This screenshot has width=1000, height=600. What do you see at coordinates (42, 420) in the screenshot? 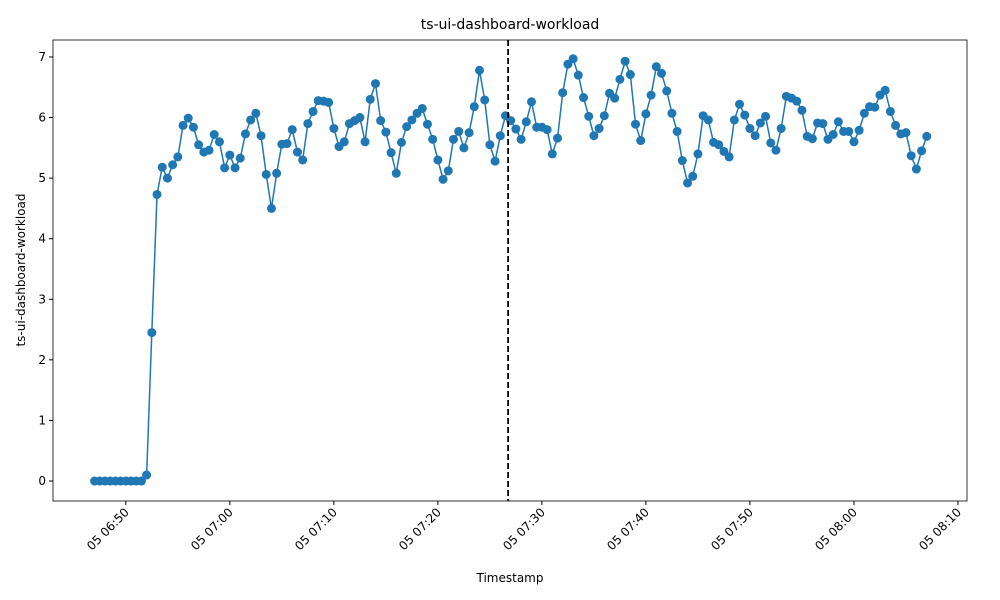
I see `y-tick-label: 1` at bounding box center [42, 420].